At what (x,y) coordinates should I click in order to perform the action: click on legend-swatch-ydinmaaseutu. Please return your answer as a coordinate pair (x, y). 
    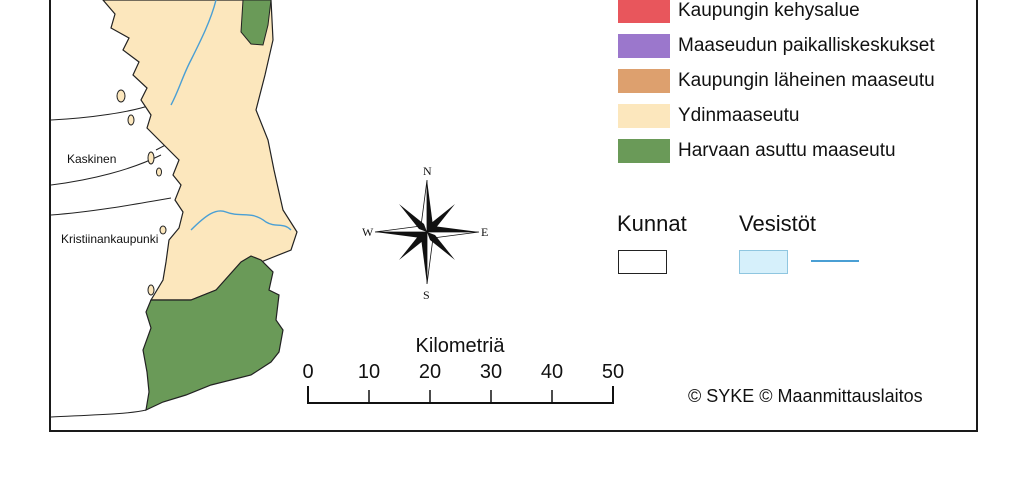
    Looking at the image, I should click on (644, 116).